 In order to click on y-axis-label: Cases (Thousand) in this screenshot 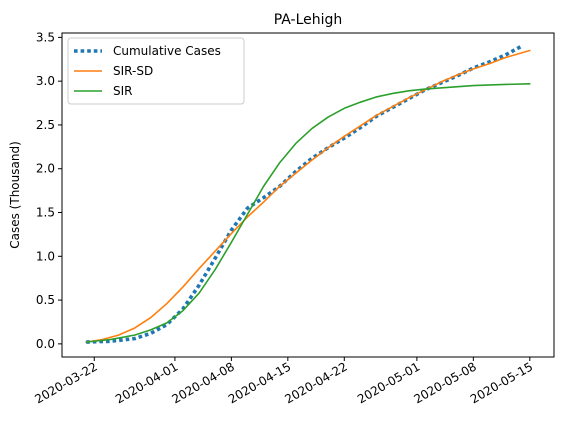, I will do `click(15, 195)`.